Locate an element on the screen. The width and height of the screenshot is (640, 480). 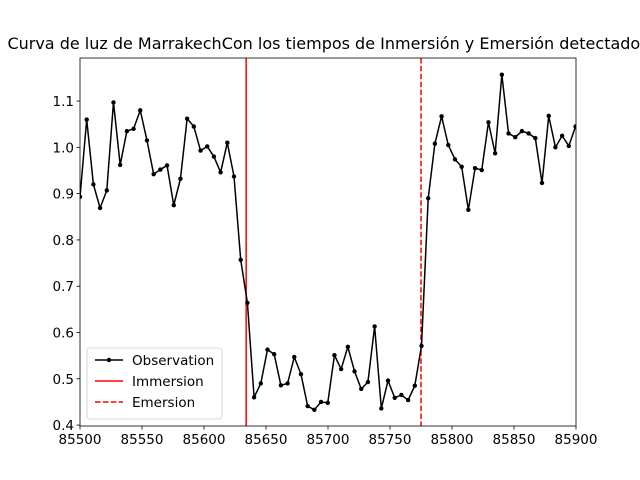
x-tick-label: 85900 is located at coordinates (576, 440).